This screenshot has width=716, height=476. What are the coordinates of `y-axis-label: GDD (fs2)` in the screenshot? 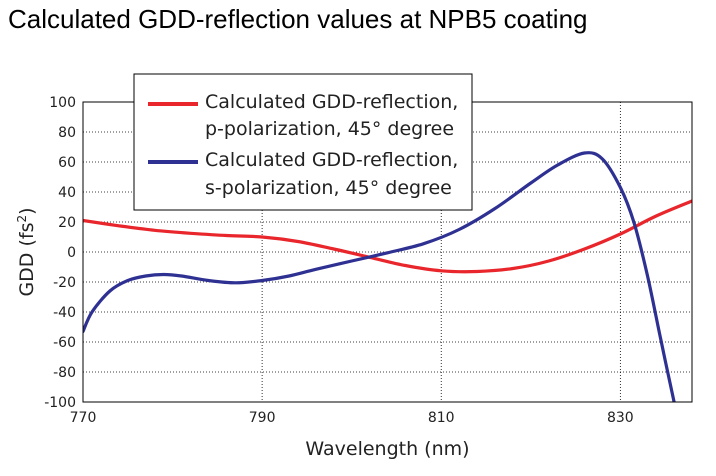 It's located at (26, 251).